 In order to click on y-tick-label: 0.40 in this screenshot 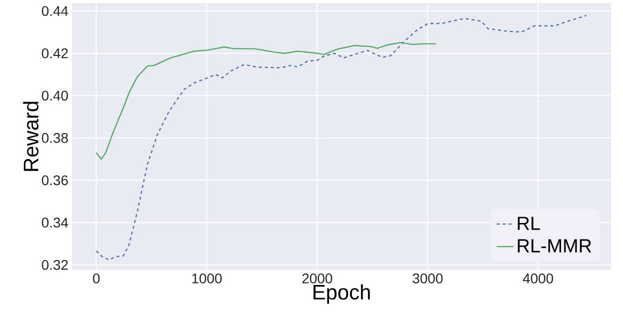, I will do `click(55, 95)`.